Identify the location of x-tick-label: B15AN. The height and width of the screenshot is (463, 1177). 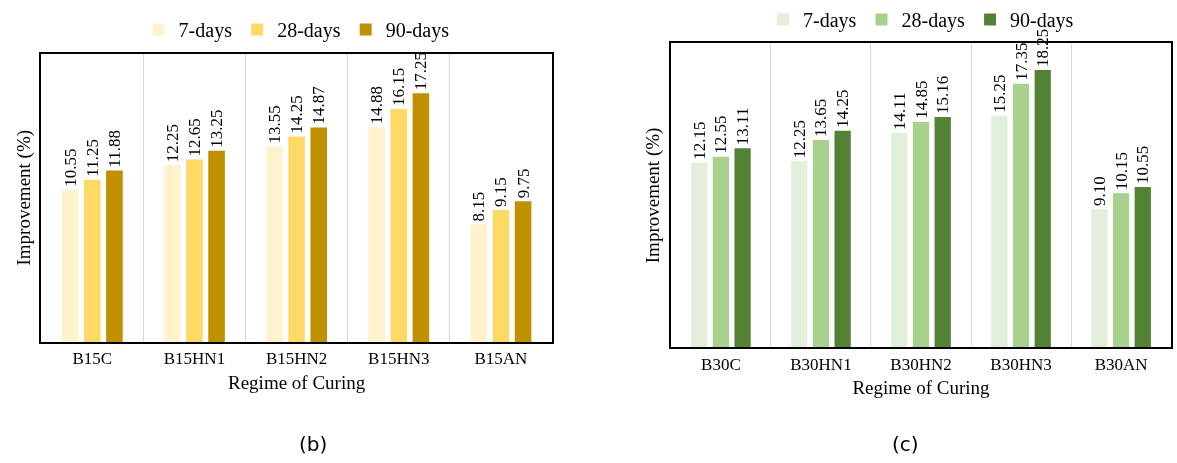
(501, 359).